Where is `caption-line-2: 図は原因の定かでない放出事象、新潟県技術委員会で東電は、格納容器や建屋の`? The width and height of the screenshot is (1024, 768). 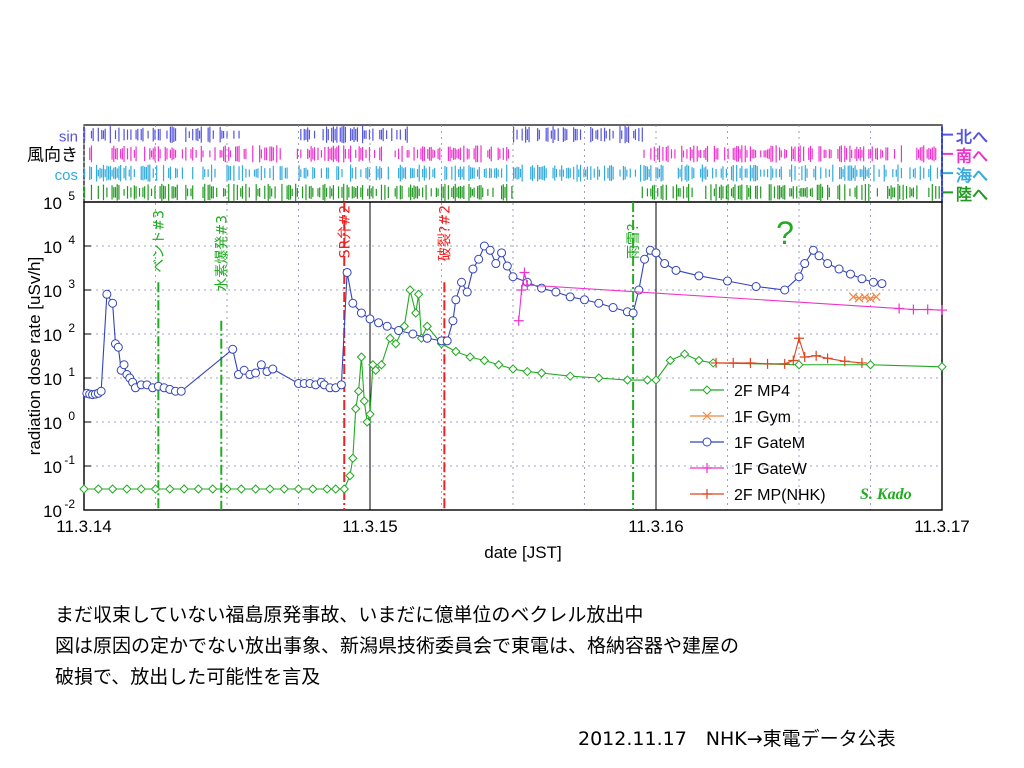
caption-line-2: 図は原因の定かでない放出事象、新潟県技術委員会で東電は、格納容器や建屋の is located at coordinates (397, 646).